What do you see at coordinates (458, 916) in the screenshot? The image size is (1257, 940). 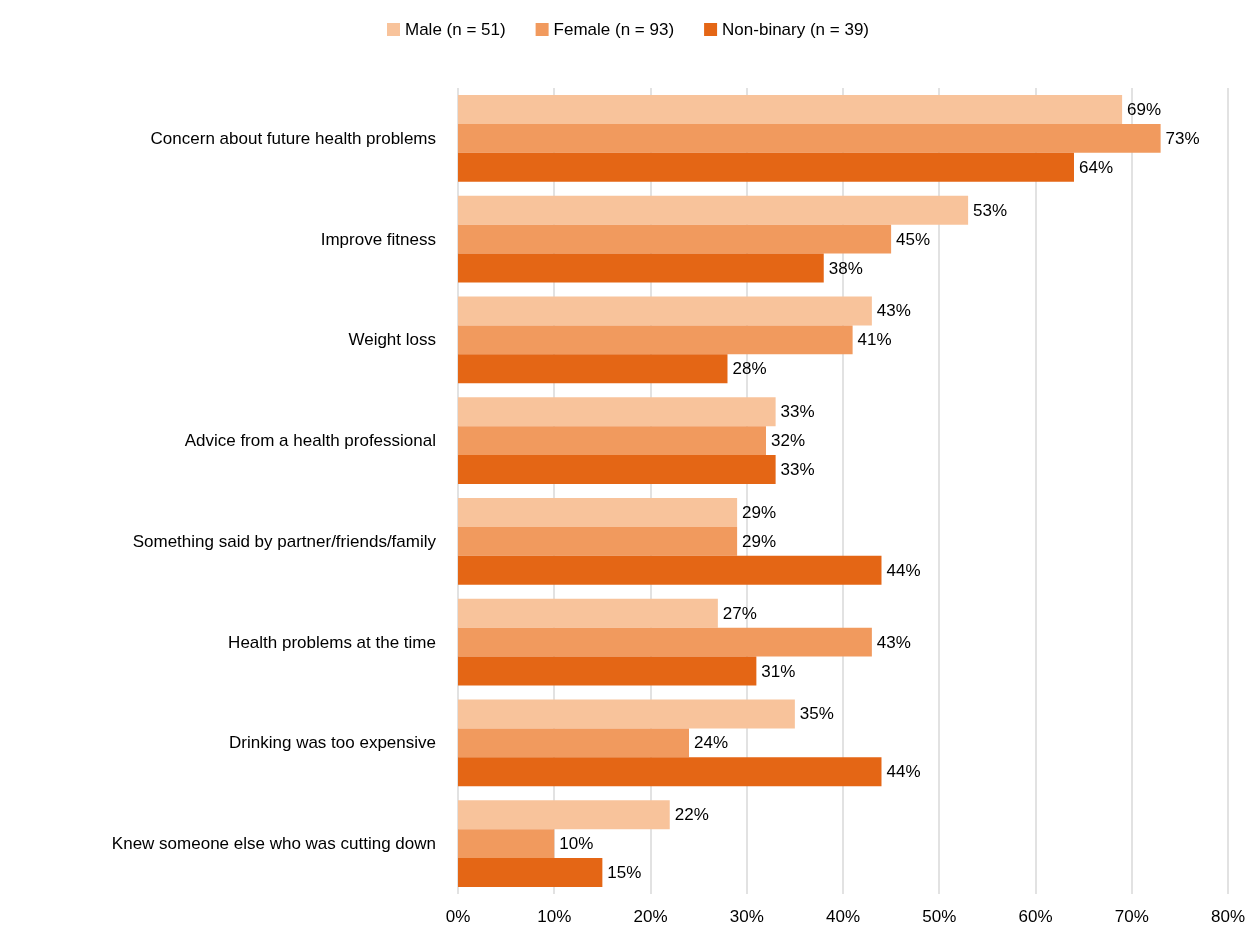 I see `x-tick-label: 0%` at bounding box center [458, 916].